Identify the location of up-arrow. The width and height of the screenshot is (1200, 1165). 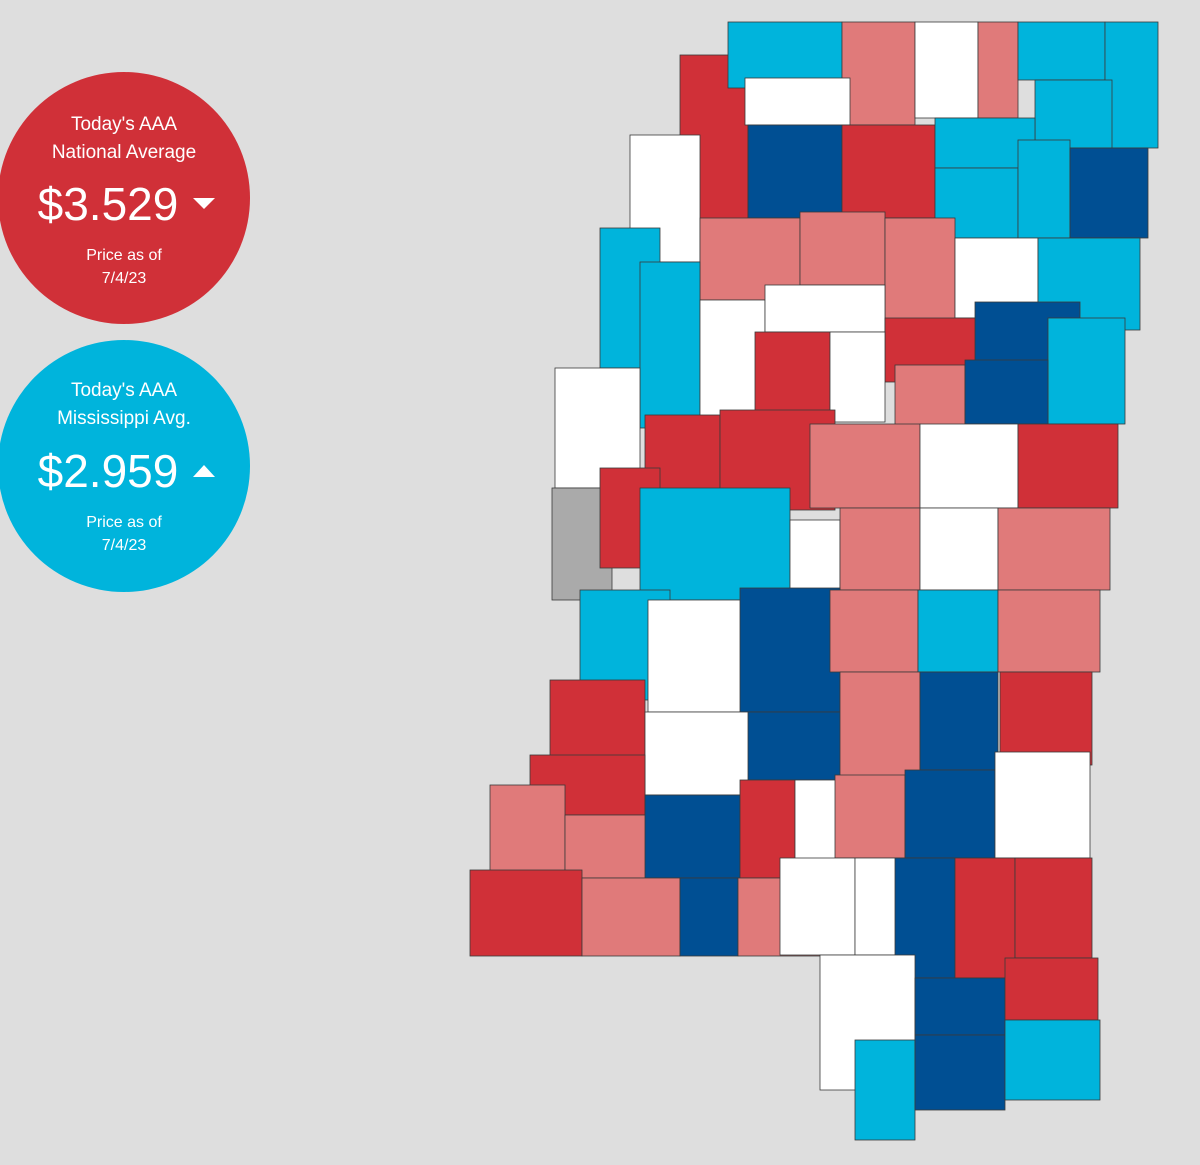
(204, 471).